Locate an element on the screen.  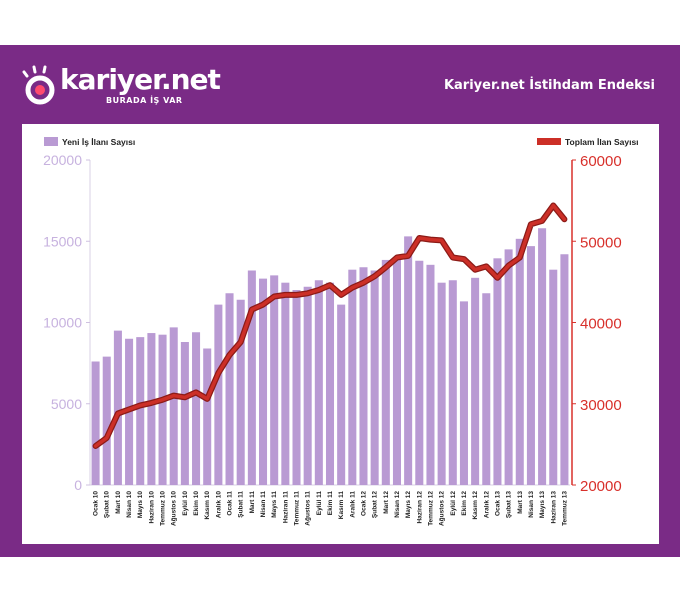
x-tick-label: Eylül 10 is located at coordinates (185, 503).